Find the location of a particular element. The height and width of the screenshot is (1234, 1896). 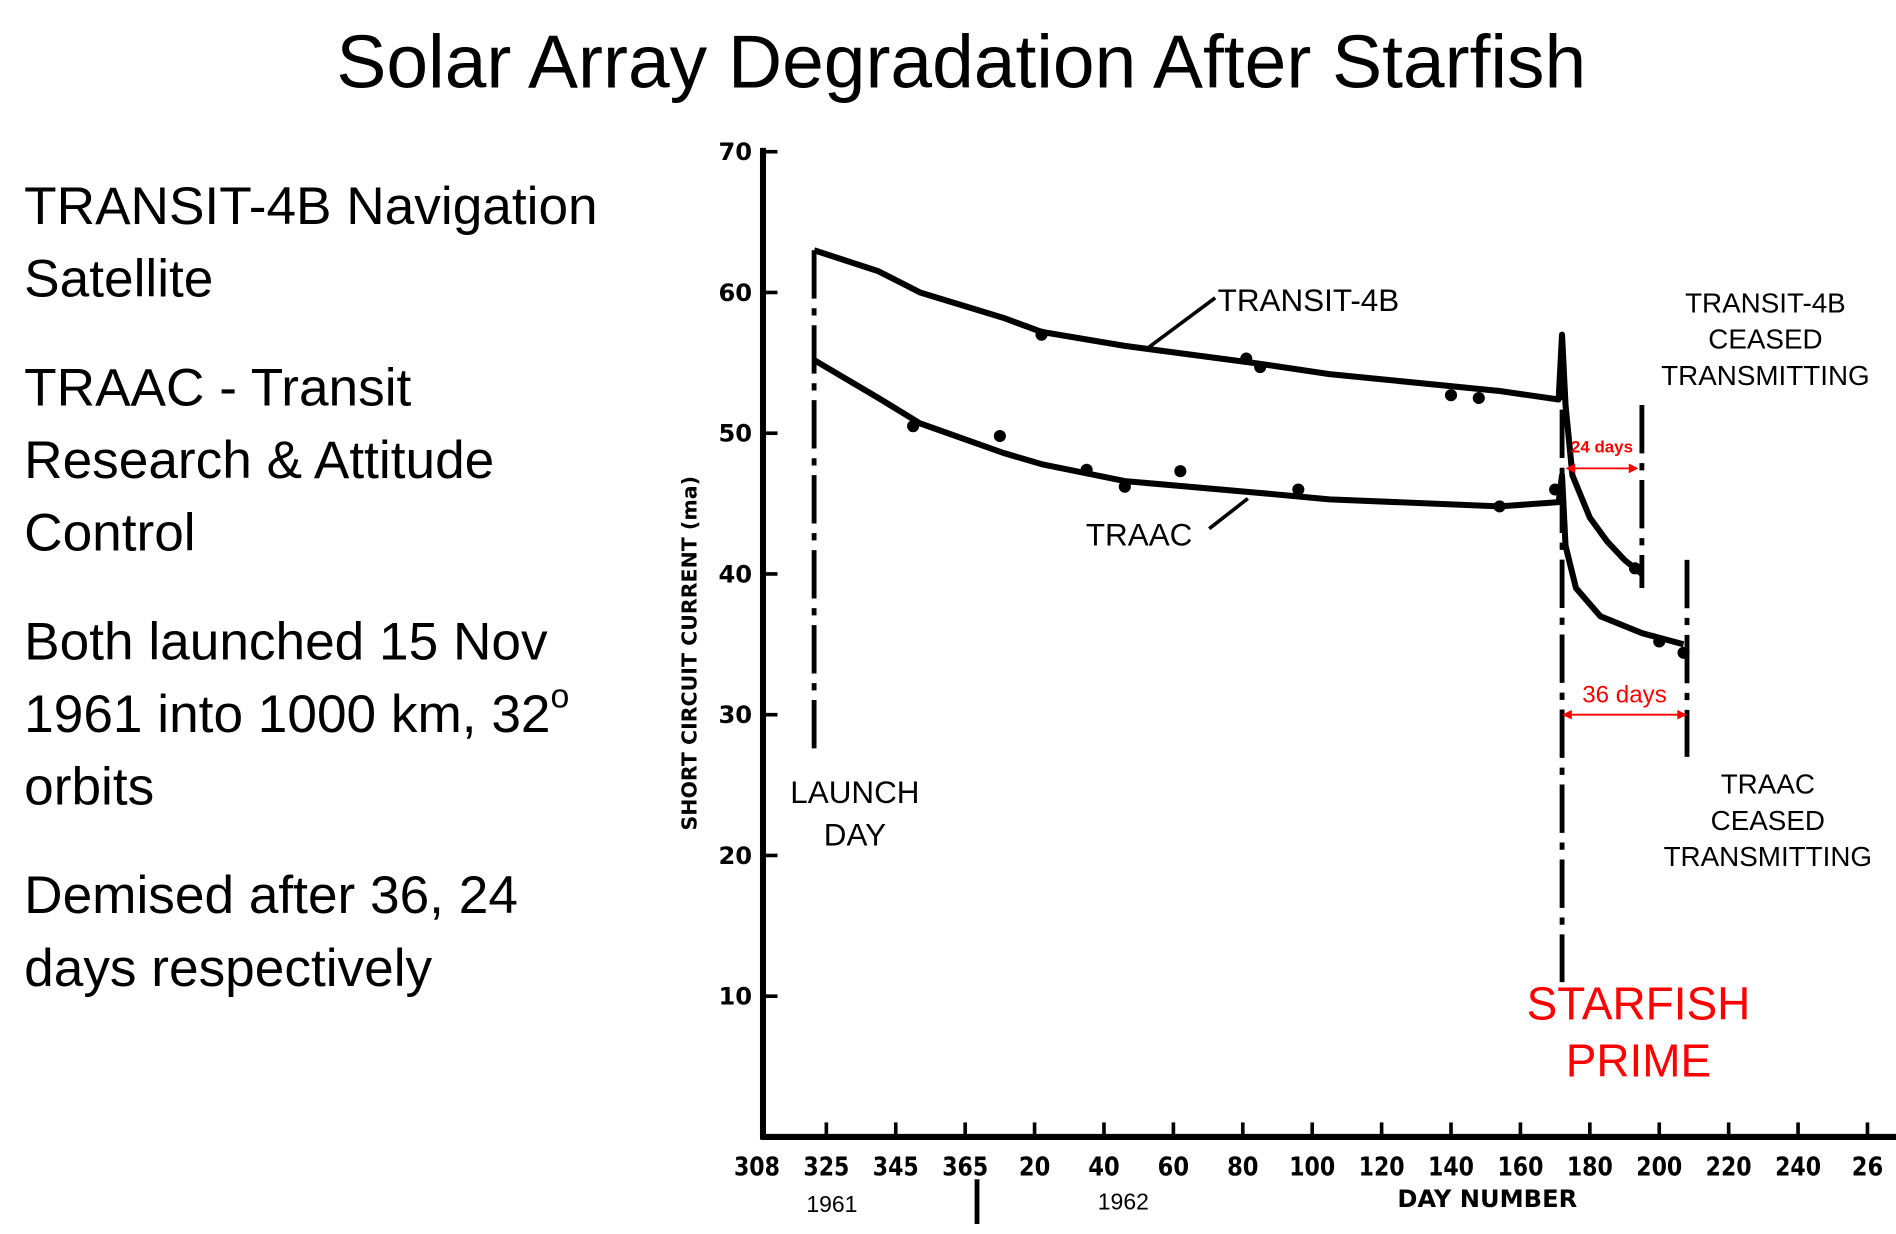

bullet-4-line-2: days respectively is located at coordinates (228, 968).